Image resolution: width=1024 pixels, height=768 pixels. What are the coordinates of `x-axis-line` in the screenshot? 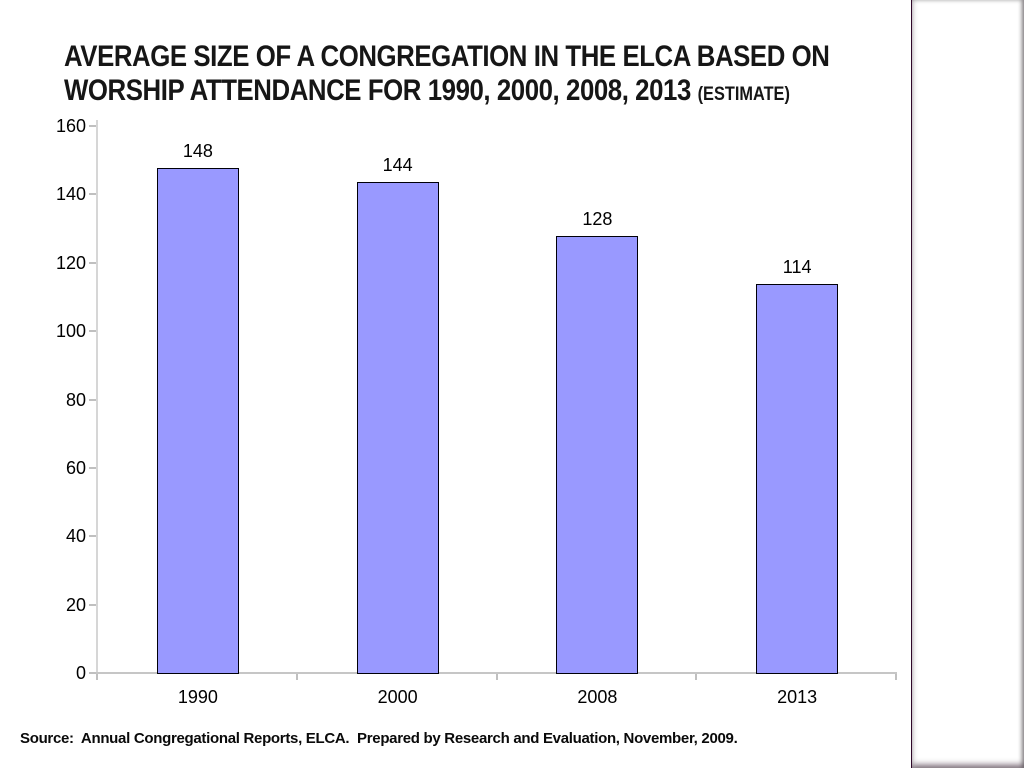 It's located at (496, 673).